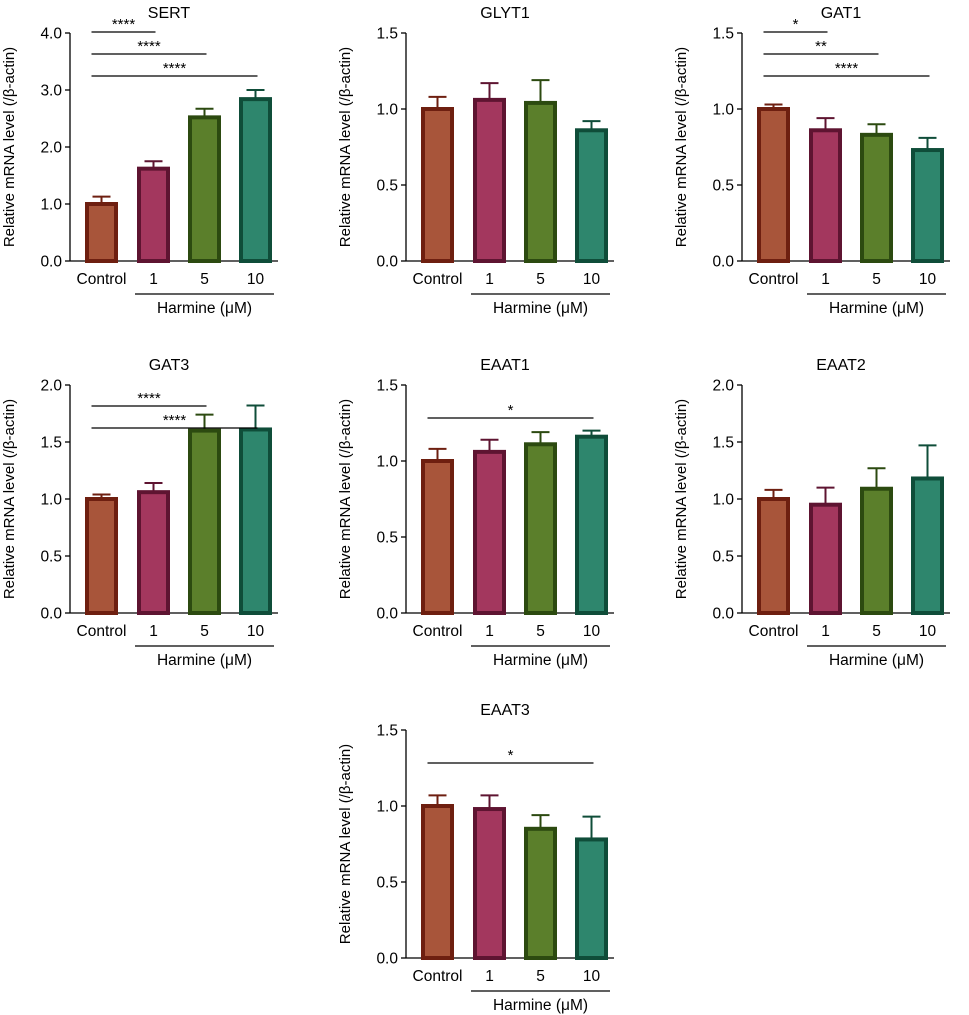 Image resolution: width=969 pixels, height=1015 pixels. What do you see at coordinates (169, 365) in the screenshot?
I see `chart-title: GAT3` at bounding box center [169, 365].